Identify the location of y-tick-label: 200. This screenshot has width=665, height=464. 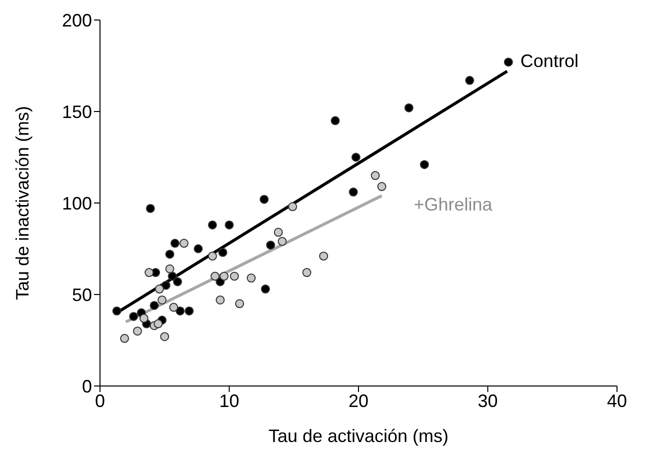
(77, 20).